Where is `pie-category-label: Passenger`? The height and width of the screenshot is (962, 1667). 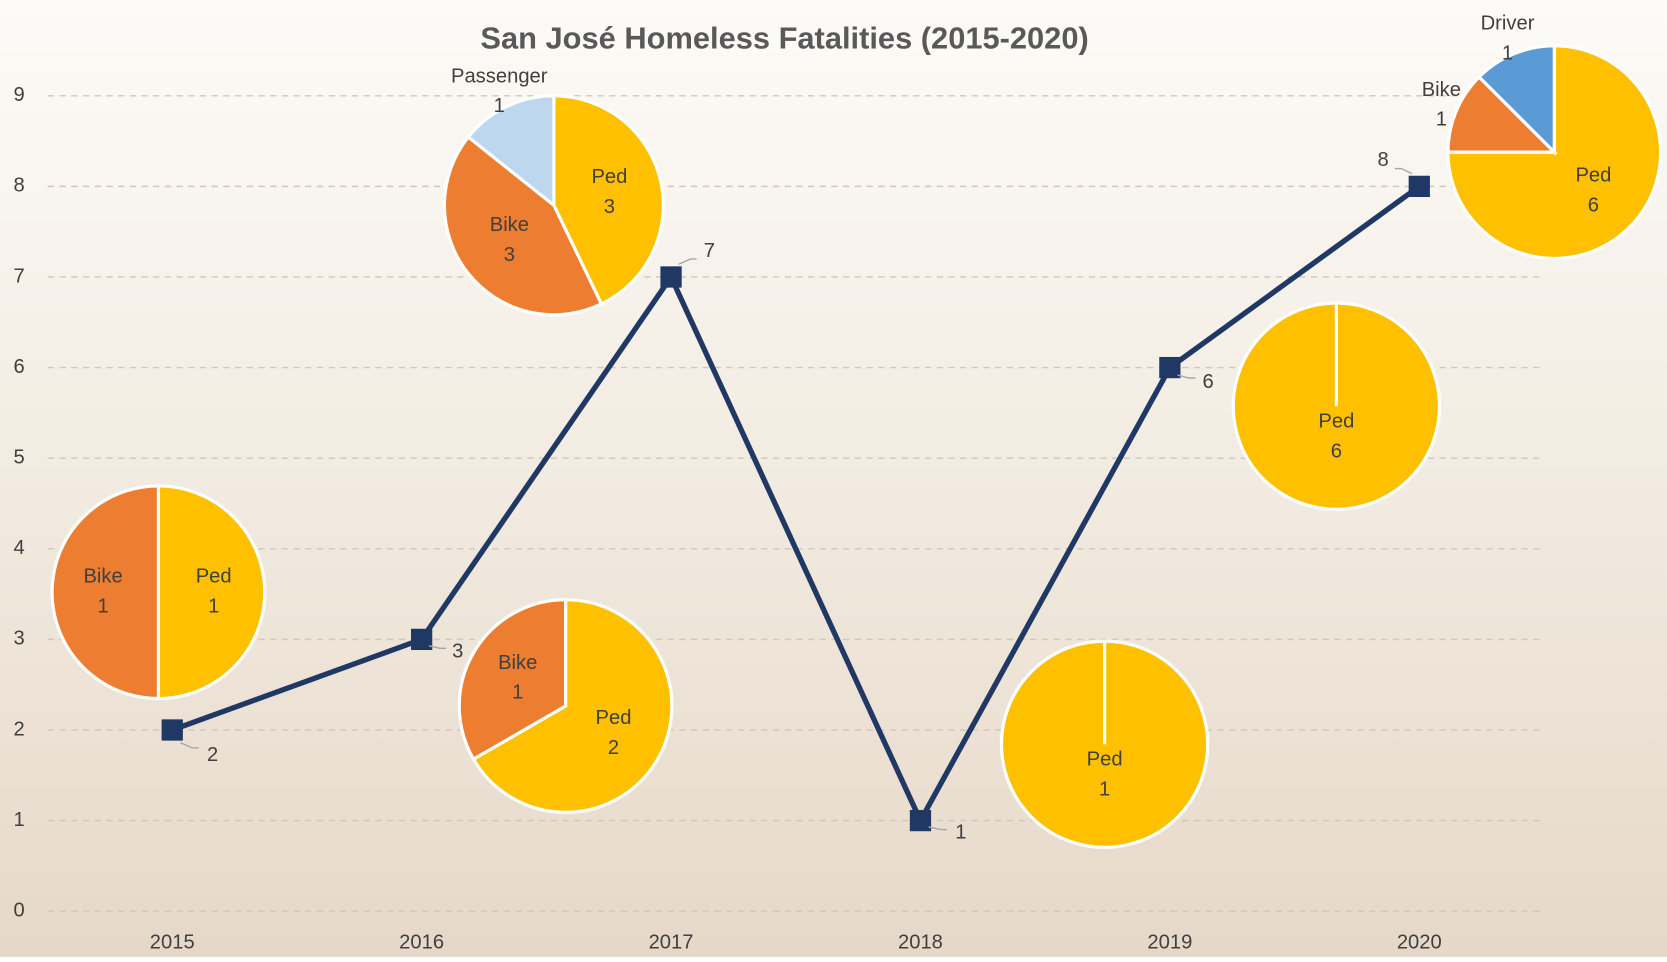 pie-category-label: Passenger is located at coordinates (499, 76).